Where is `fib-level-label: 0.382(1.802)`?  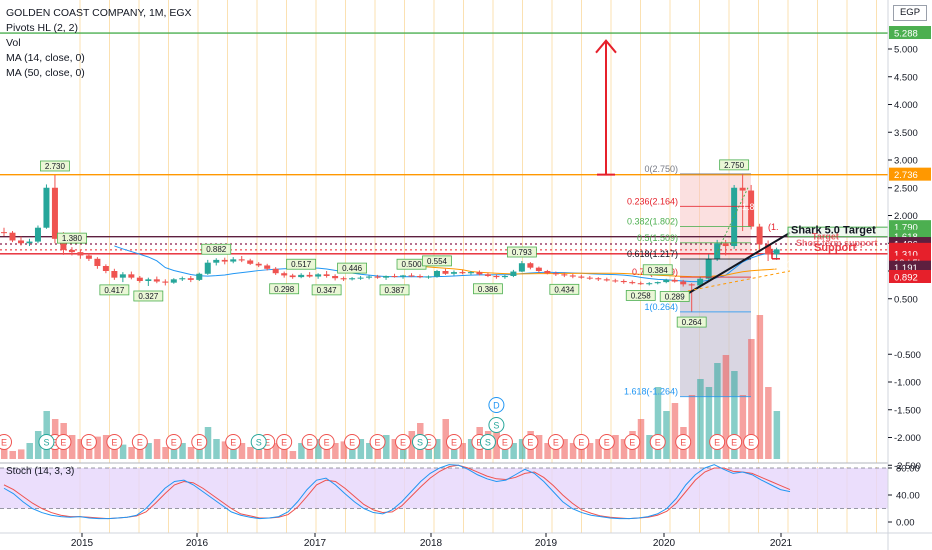 fib-level-label: 0.382(1.802) is located at coordinates (652, 221).